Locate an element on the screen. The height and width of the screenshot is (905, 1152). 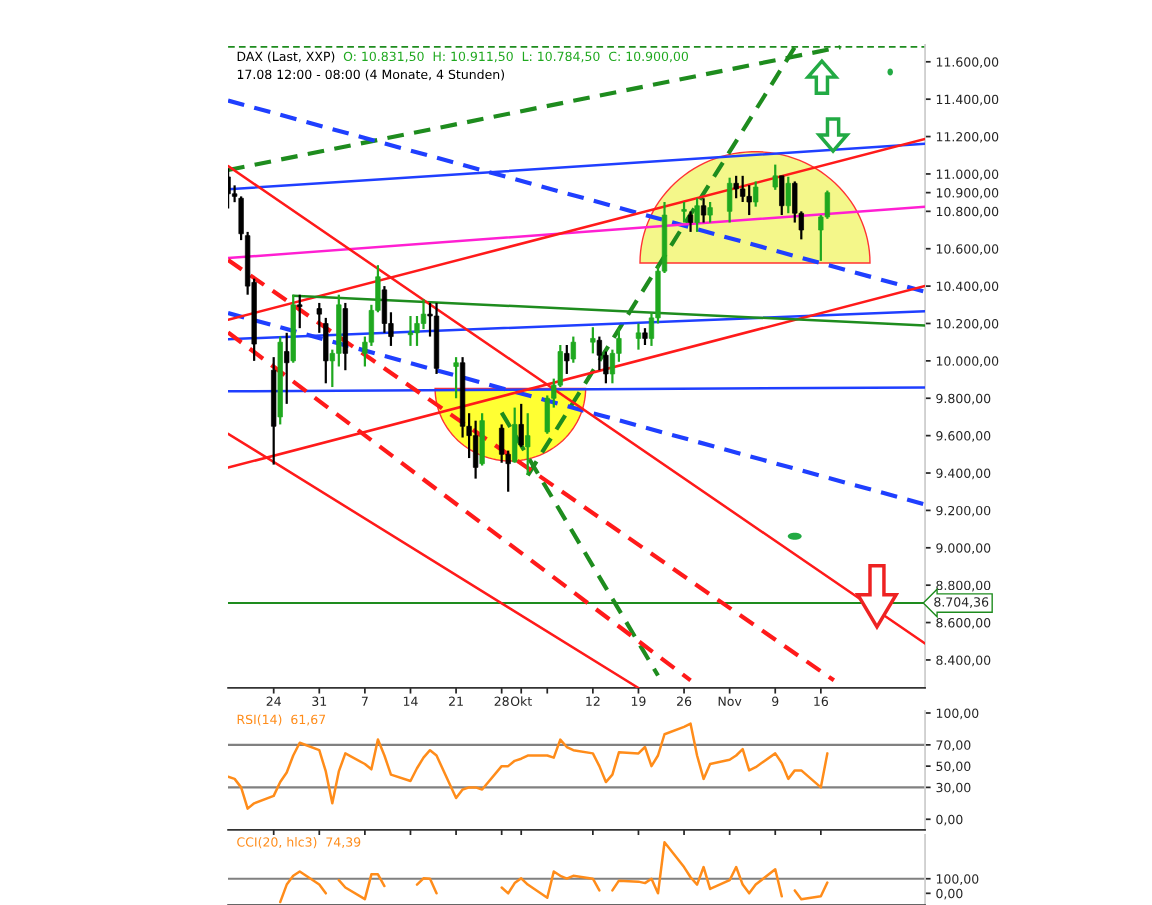
x-tick-label: Nov is located at coordinates (730, 701).